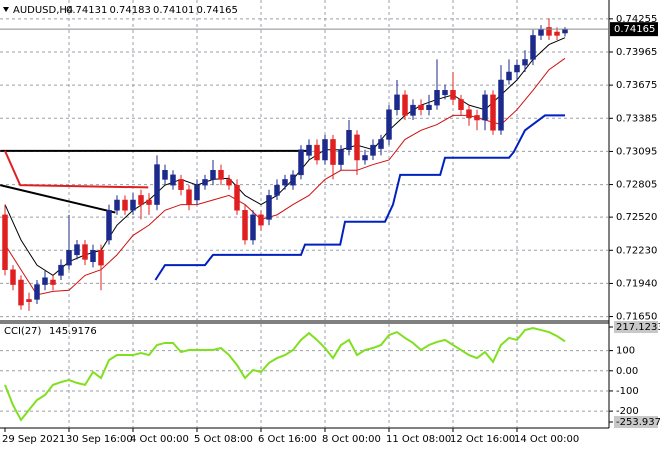  I want to click on y-tick-label: 0.71940, so click(636, 283).